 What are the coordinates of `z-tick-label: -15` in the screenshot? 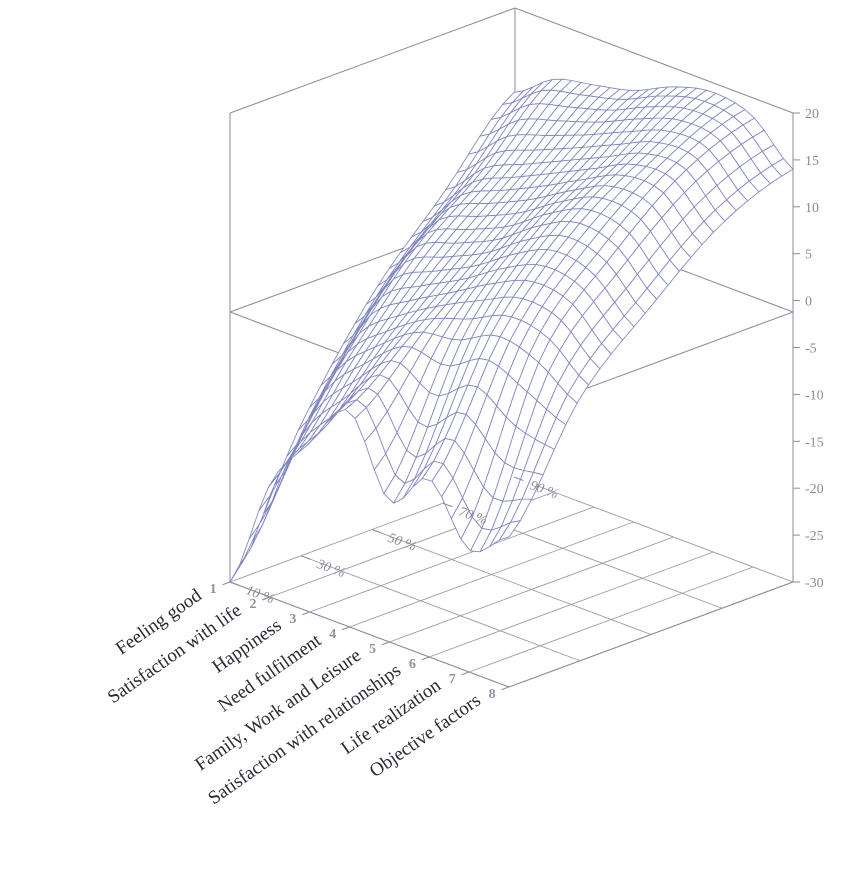 It's located at (814, 442).